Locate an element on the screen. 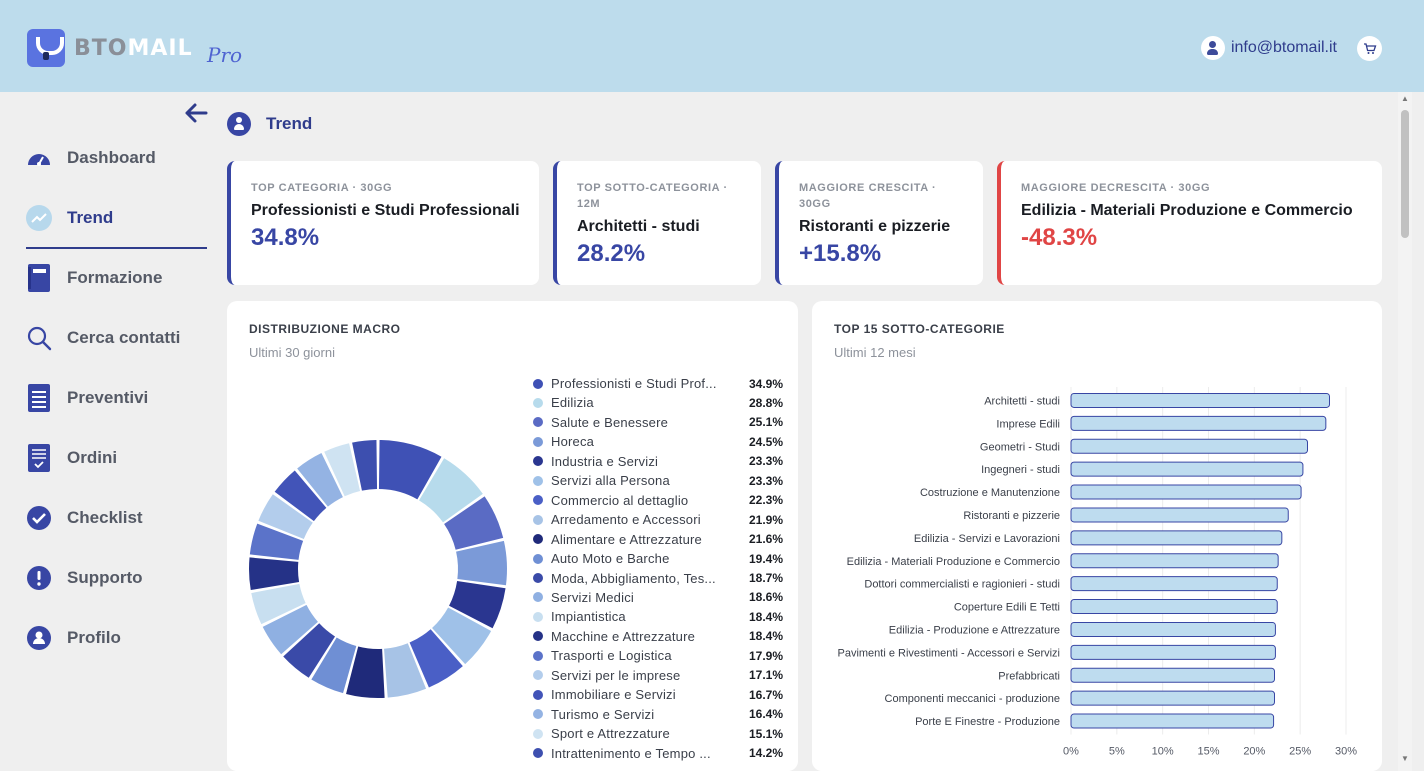 This screenshot has width=1424, height=771. legend-item: Servizi per le imprese 17.1% is located at coordinates (658, 675).